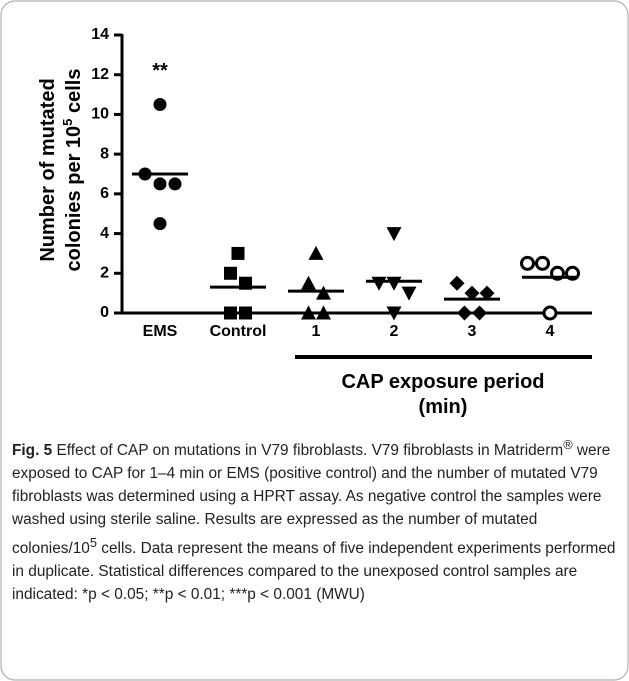  What do you see at coordinates (100, 74) in the screenshot?
I see `y-tick-label: 12` at bounding box center [100, 74].